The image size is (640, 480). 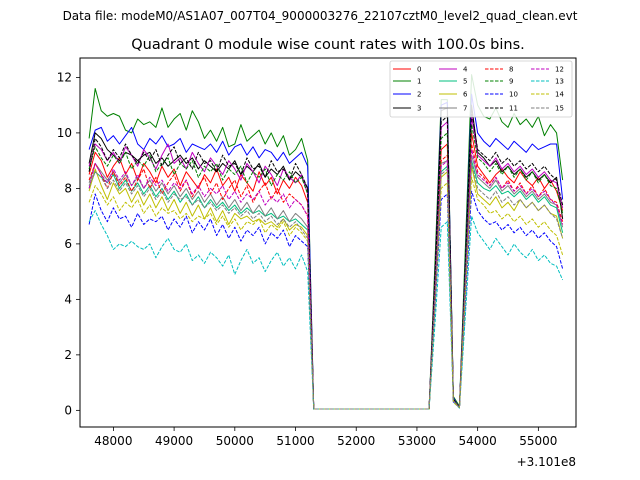 I want to click on y-tick-label: 0, so click(x=68, y=410).